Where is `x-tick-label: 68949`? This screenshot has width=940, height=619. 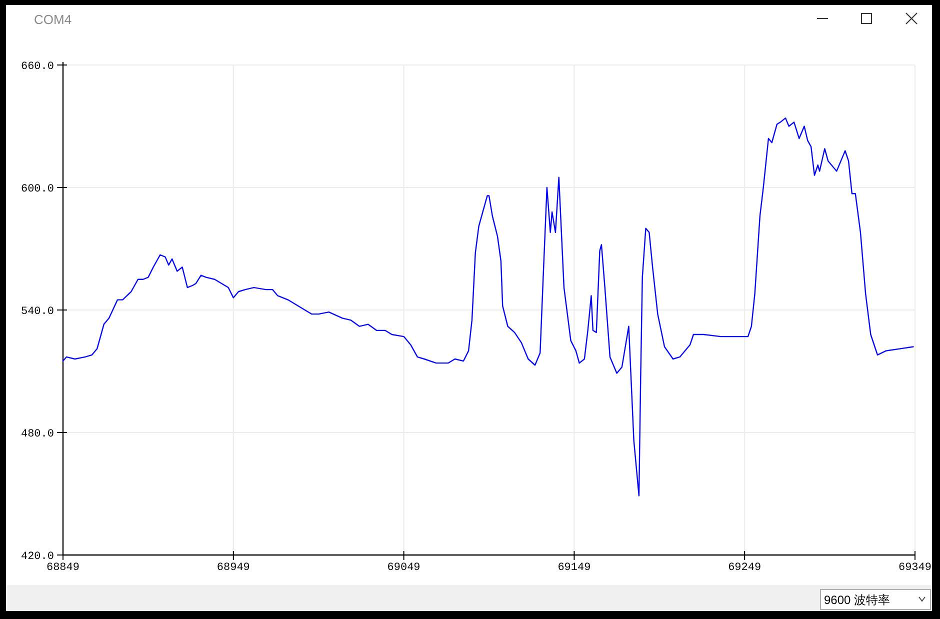 x-tick-label: 68949 is located at coordinates (233, 568).